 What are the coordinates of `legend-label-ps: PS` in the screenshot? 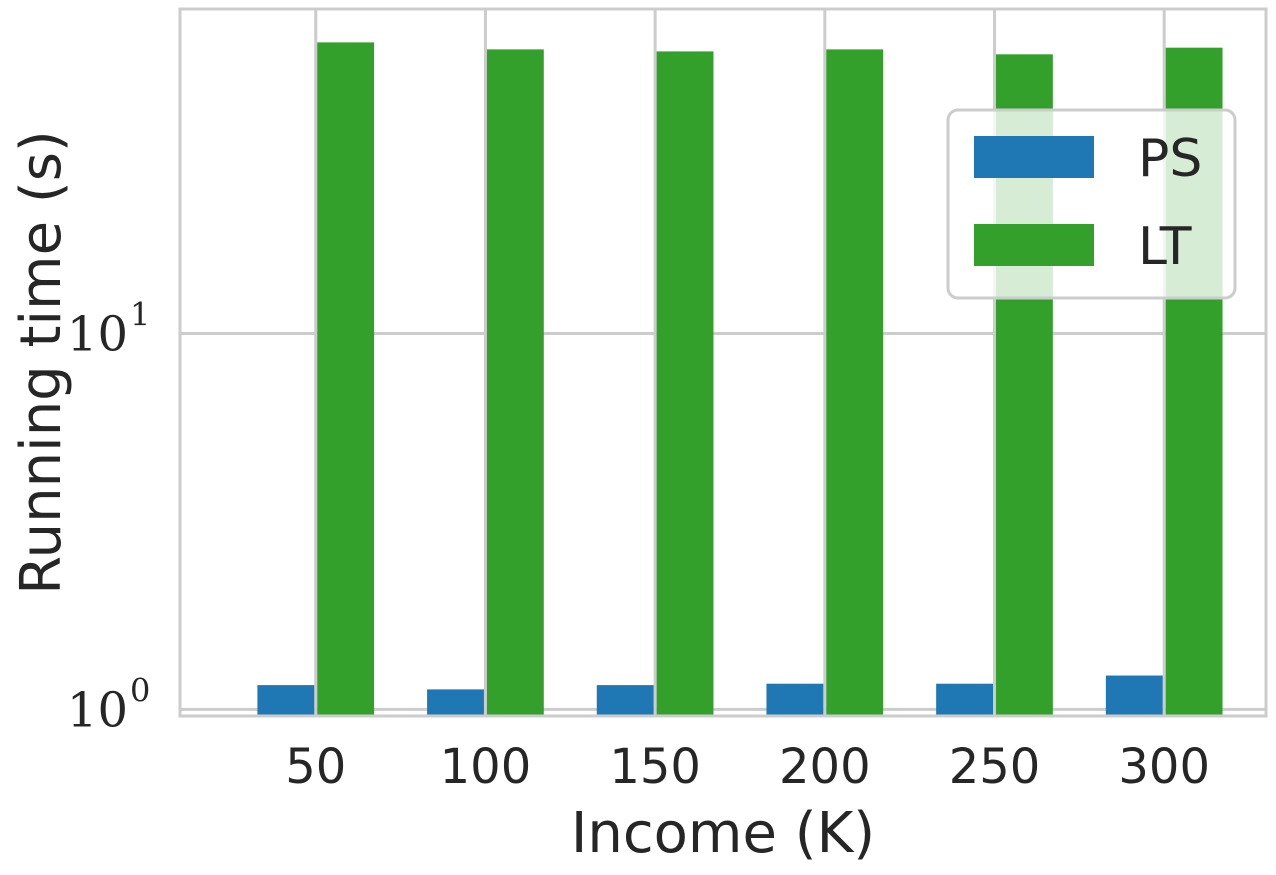 It's located at (1170, 159).